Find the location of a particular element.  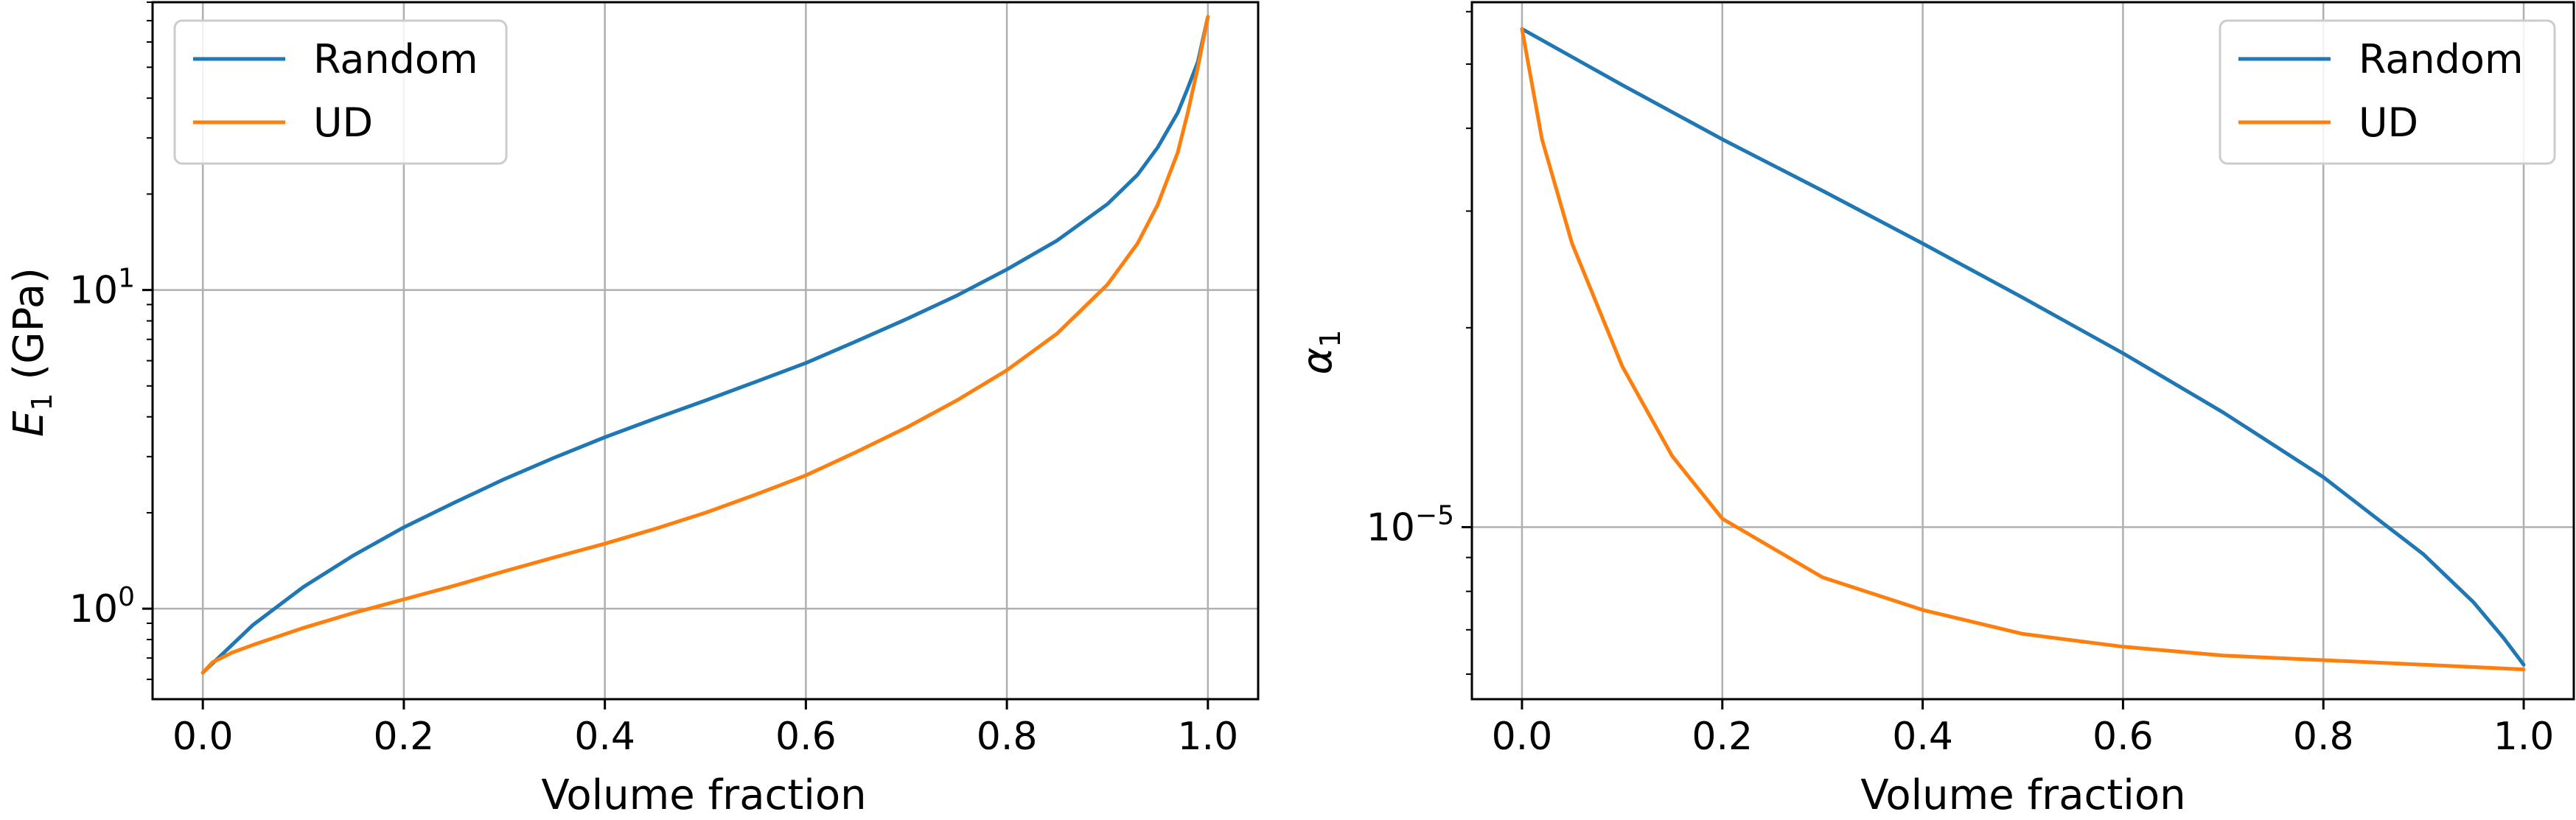

y-tick-label: 10¹ is located at coordinates (102, 288).